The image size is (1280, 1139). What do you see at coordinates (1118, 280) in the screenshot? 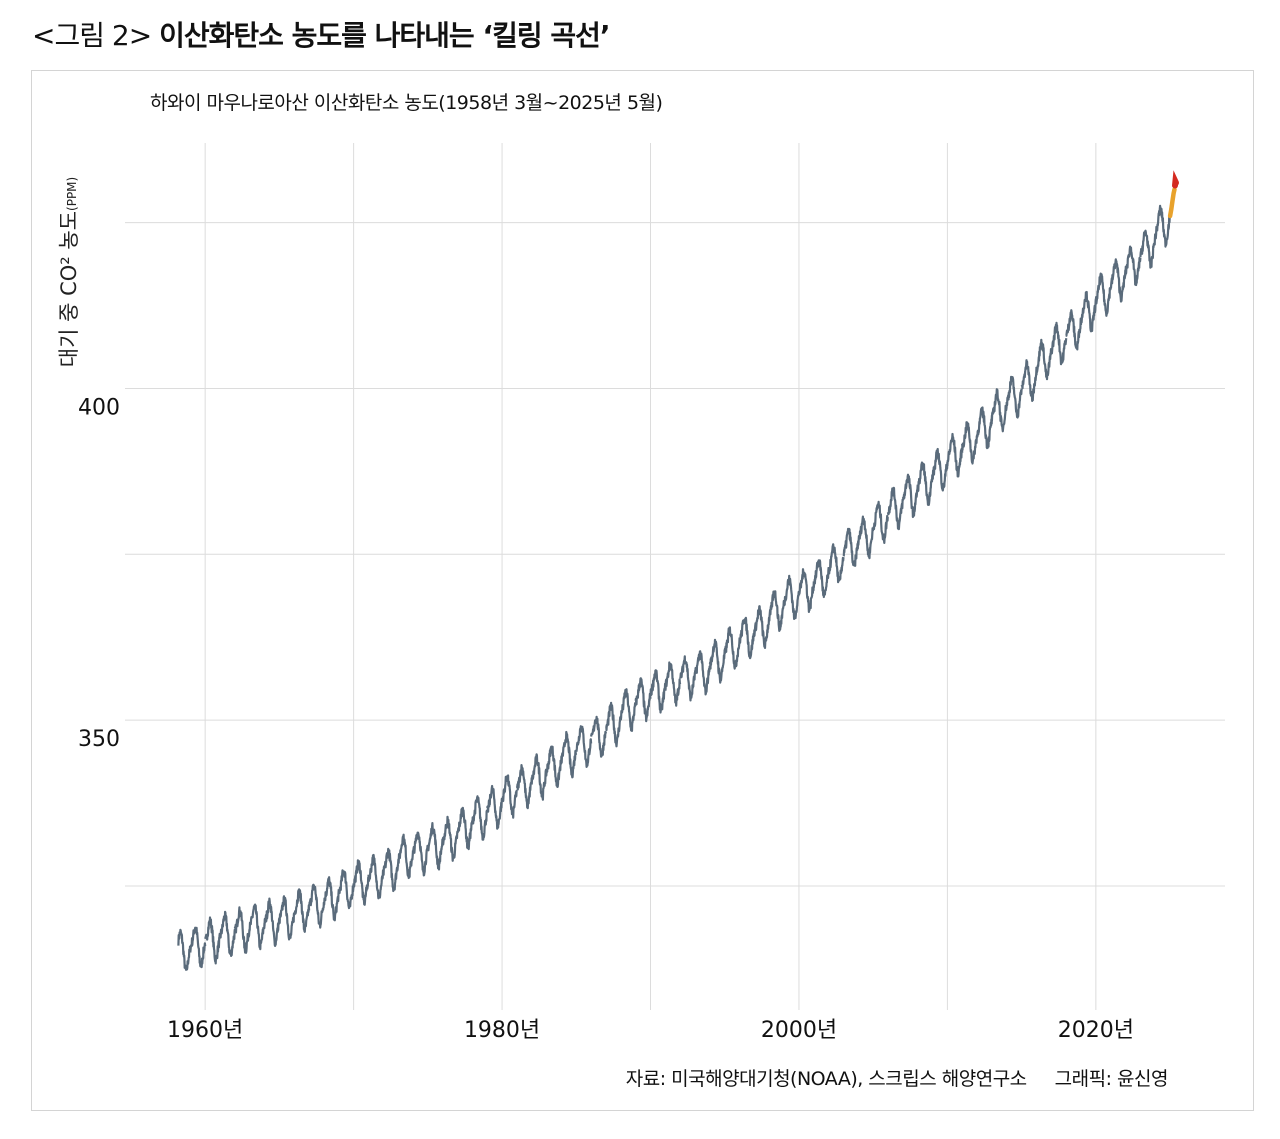
I see `series-line-year-2021` at bounding box center [1118, 280].